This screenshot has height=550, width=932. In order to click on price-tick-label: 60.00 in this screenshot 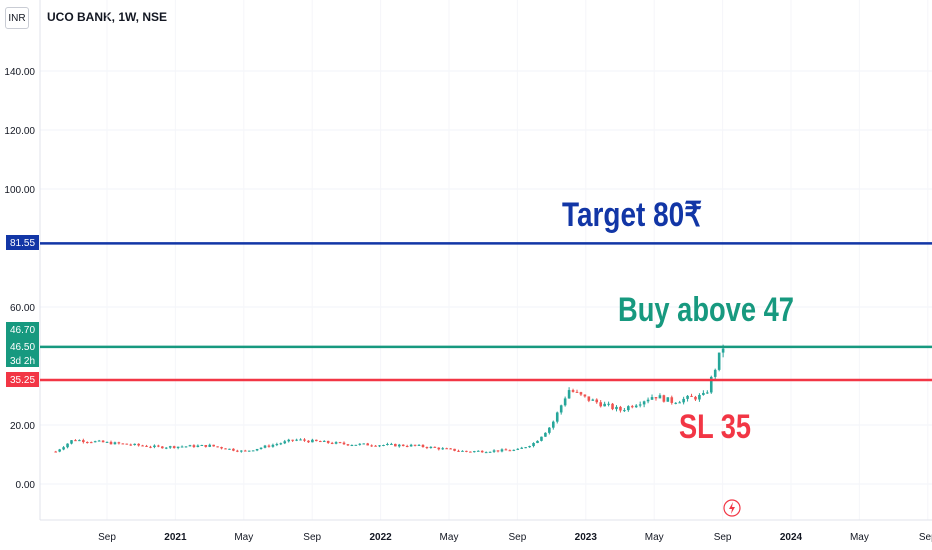, I will do `click(22, 308)`.